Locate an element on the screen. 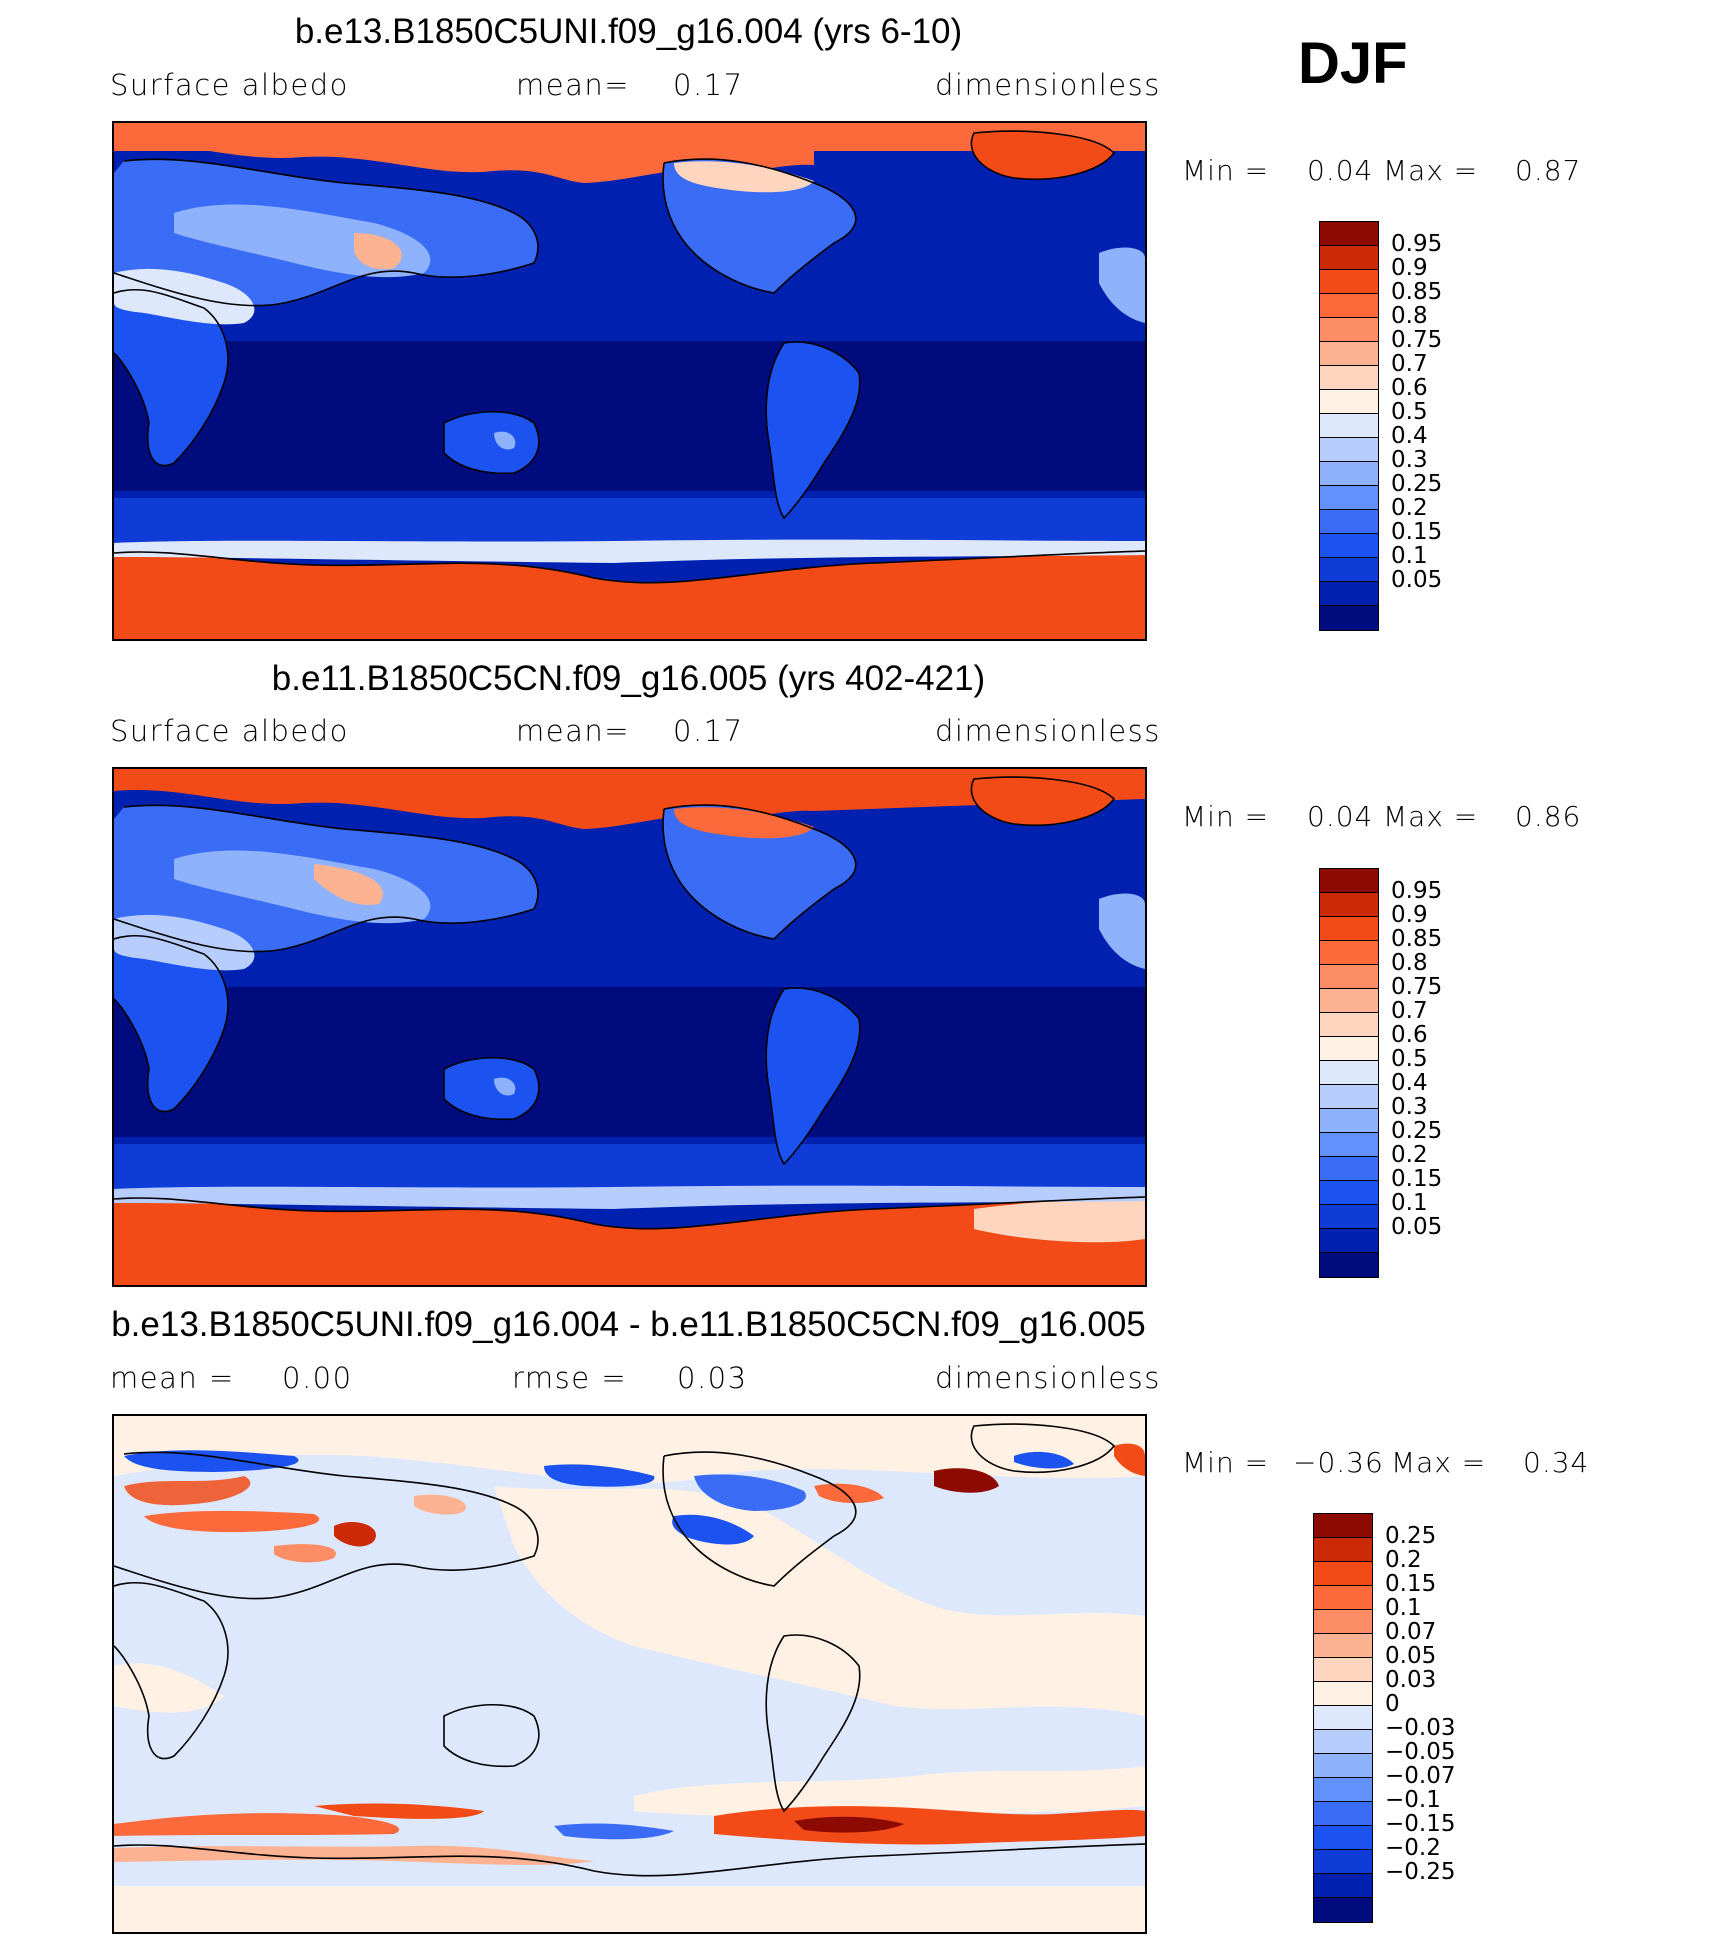  colorbar-tick-label: −0.03 is located at coordinates (1420, 1728).